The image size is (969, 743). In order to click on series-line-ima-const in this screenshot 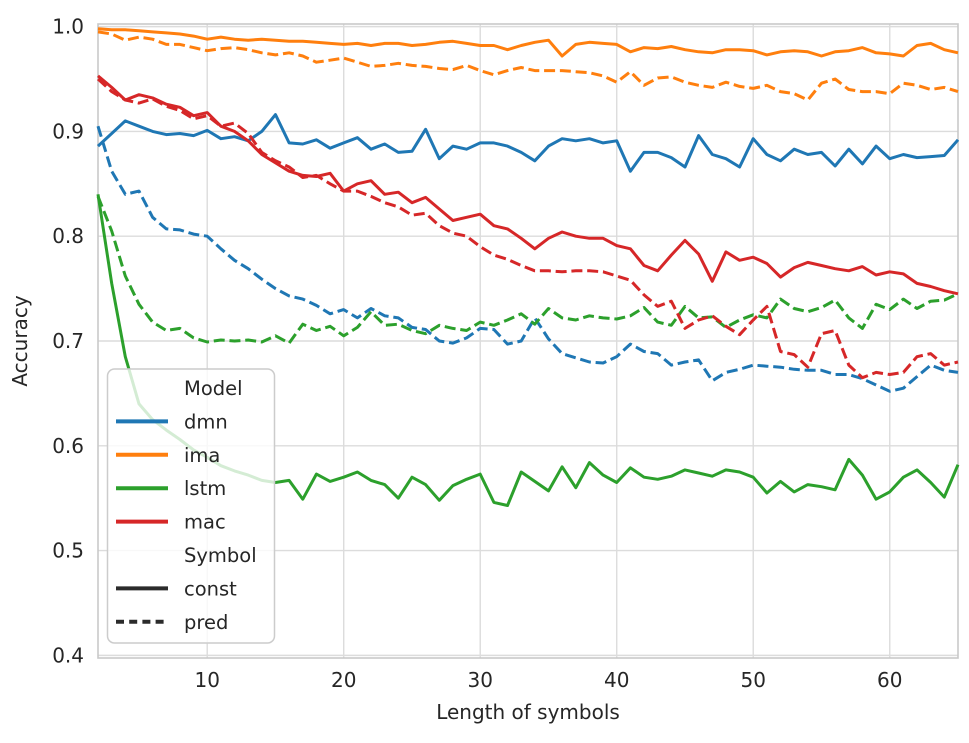, I will do `click(528, 42)`.